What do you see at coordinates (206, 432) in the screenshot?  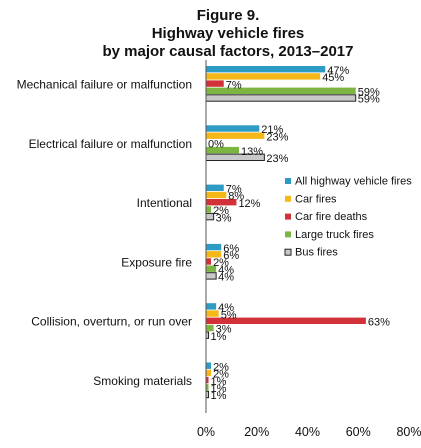 I see `x-tick-label-0: 0%` at bounding box center [206, 432].